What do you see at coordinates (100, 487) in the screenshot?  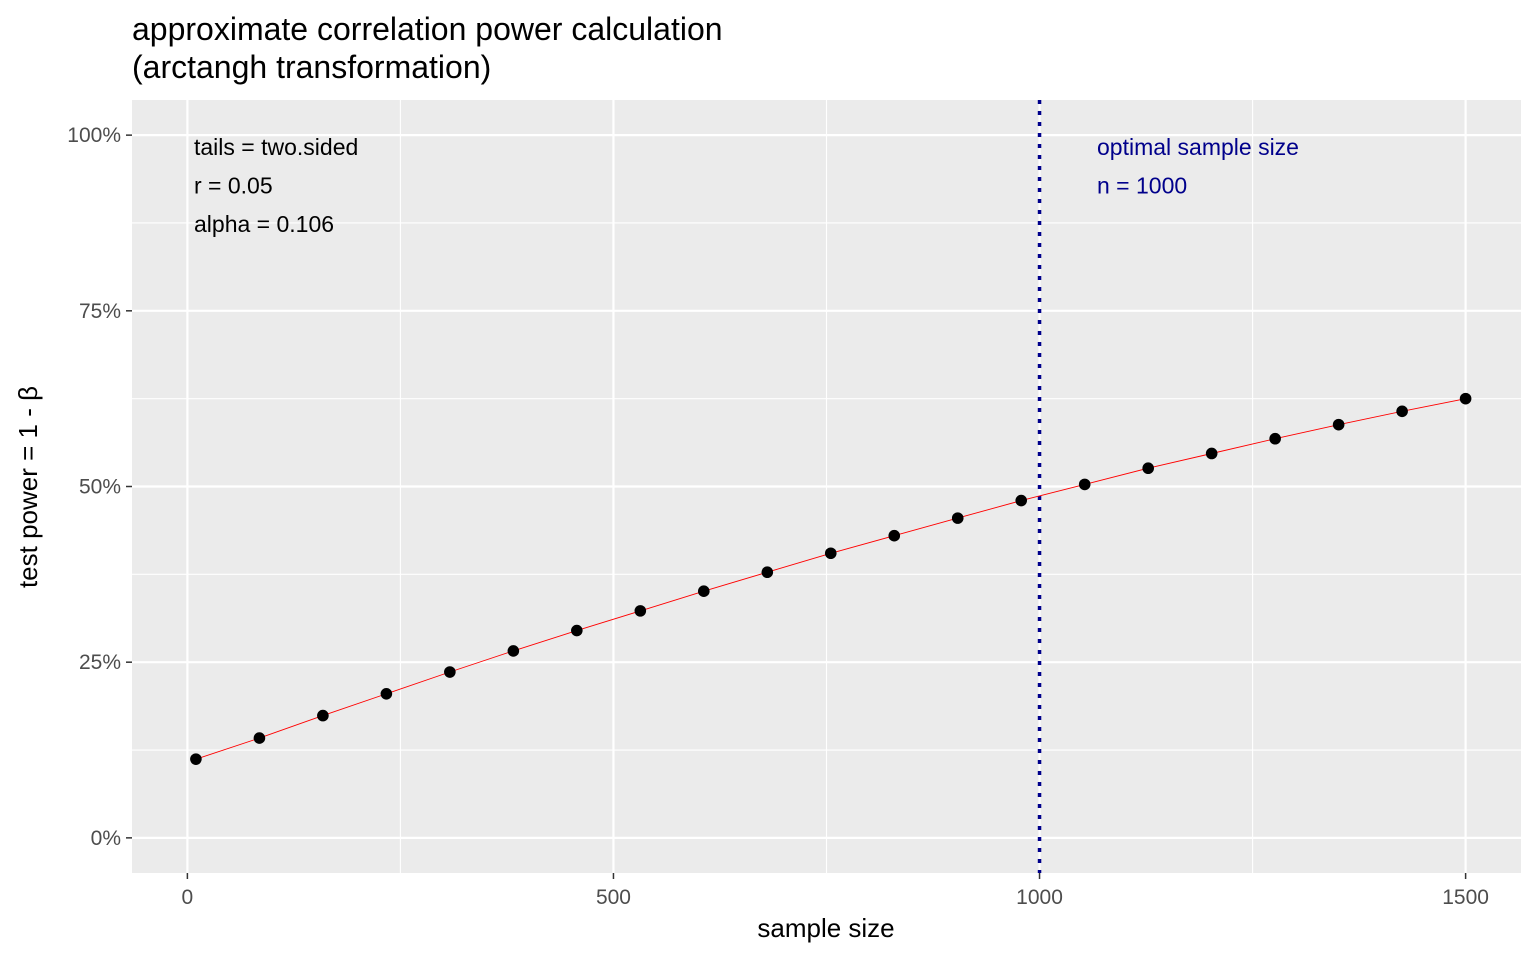 I see `y-tick-label: 50%` at bounding box center [100, 487].